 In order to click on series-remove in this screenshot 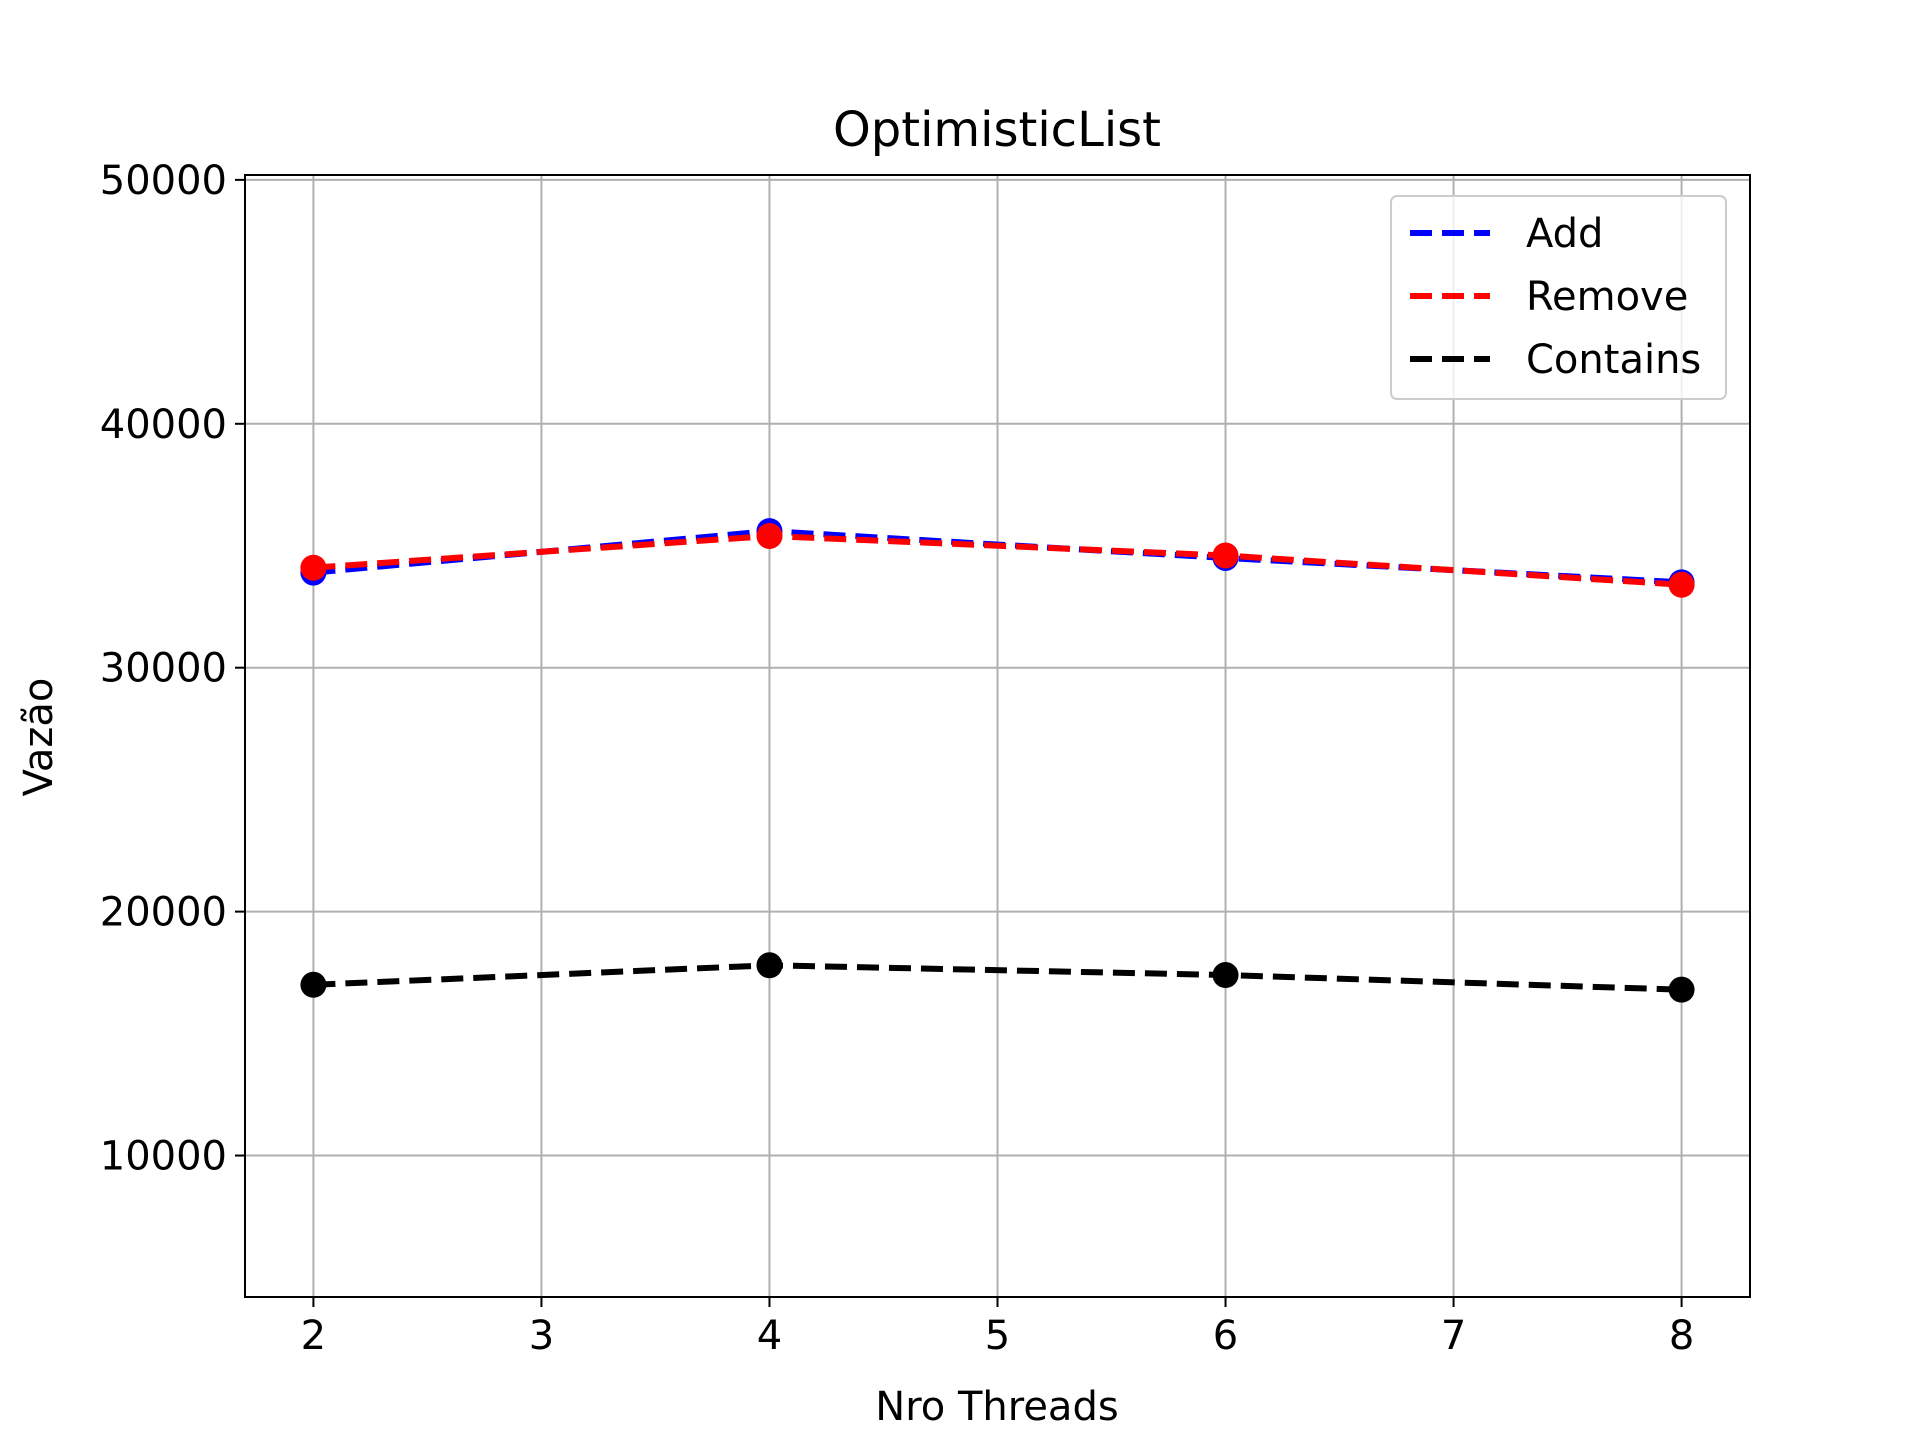, I will do `click(997, 560)`.